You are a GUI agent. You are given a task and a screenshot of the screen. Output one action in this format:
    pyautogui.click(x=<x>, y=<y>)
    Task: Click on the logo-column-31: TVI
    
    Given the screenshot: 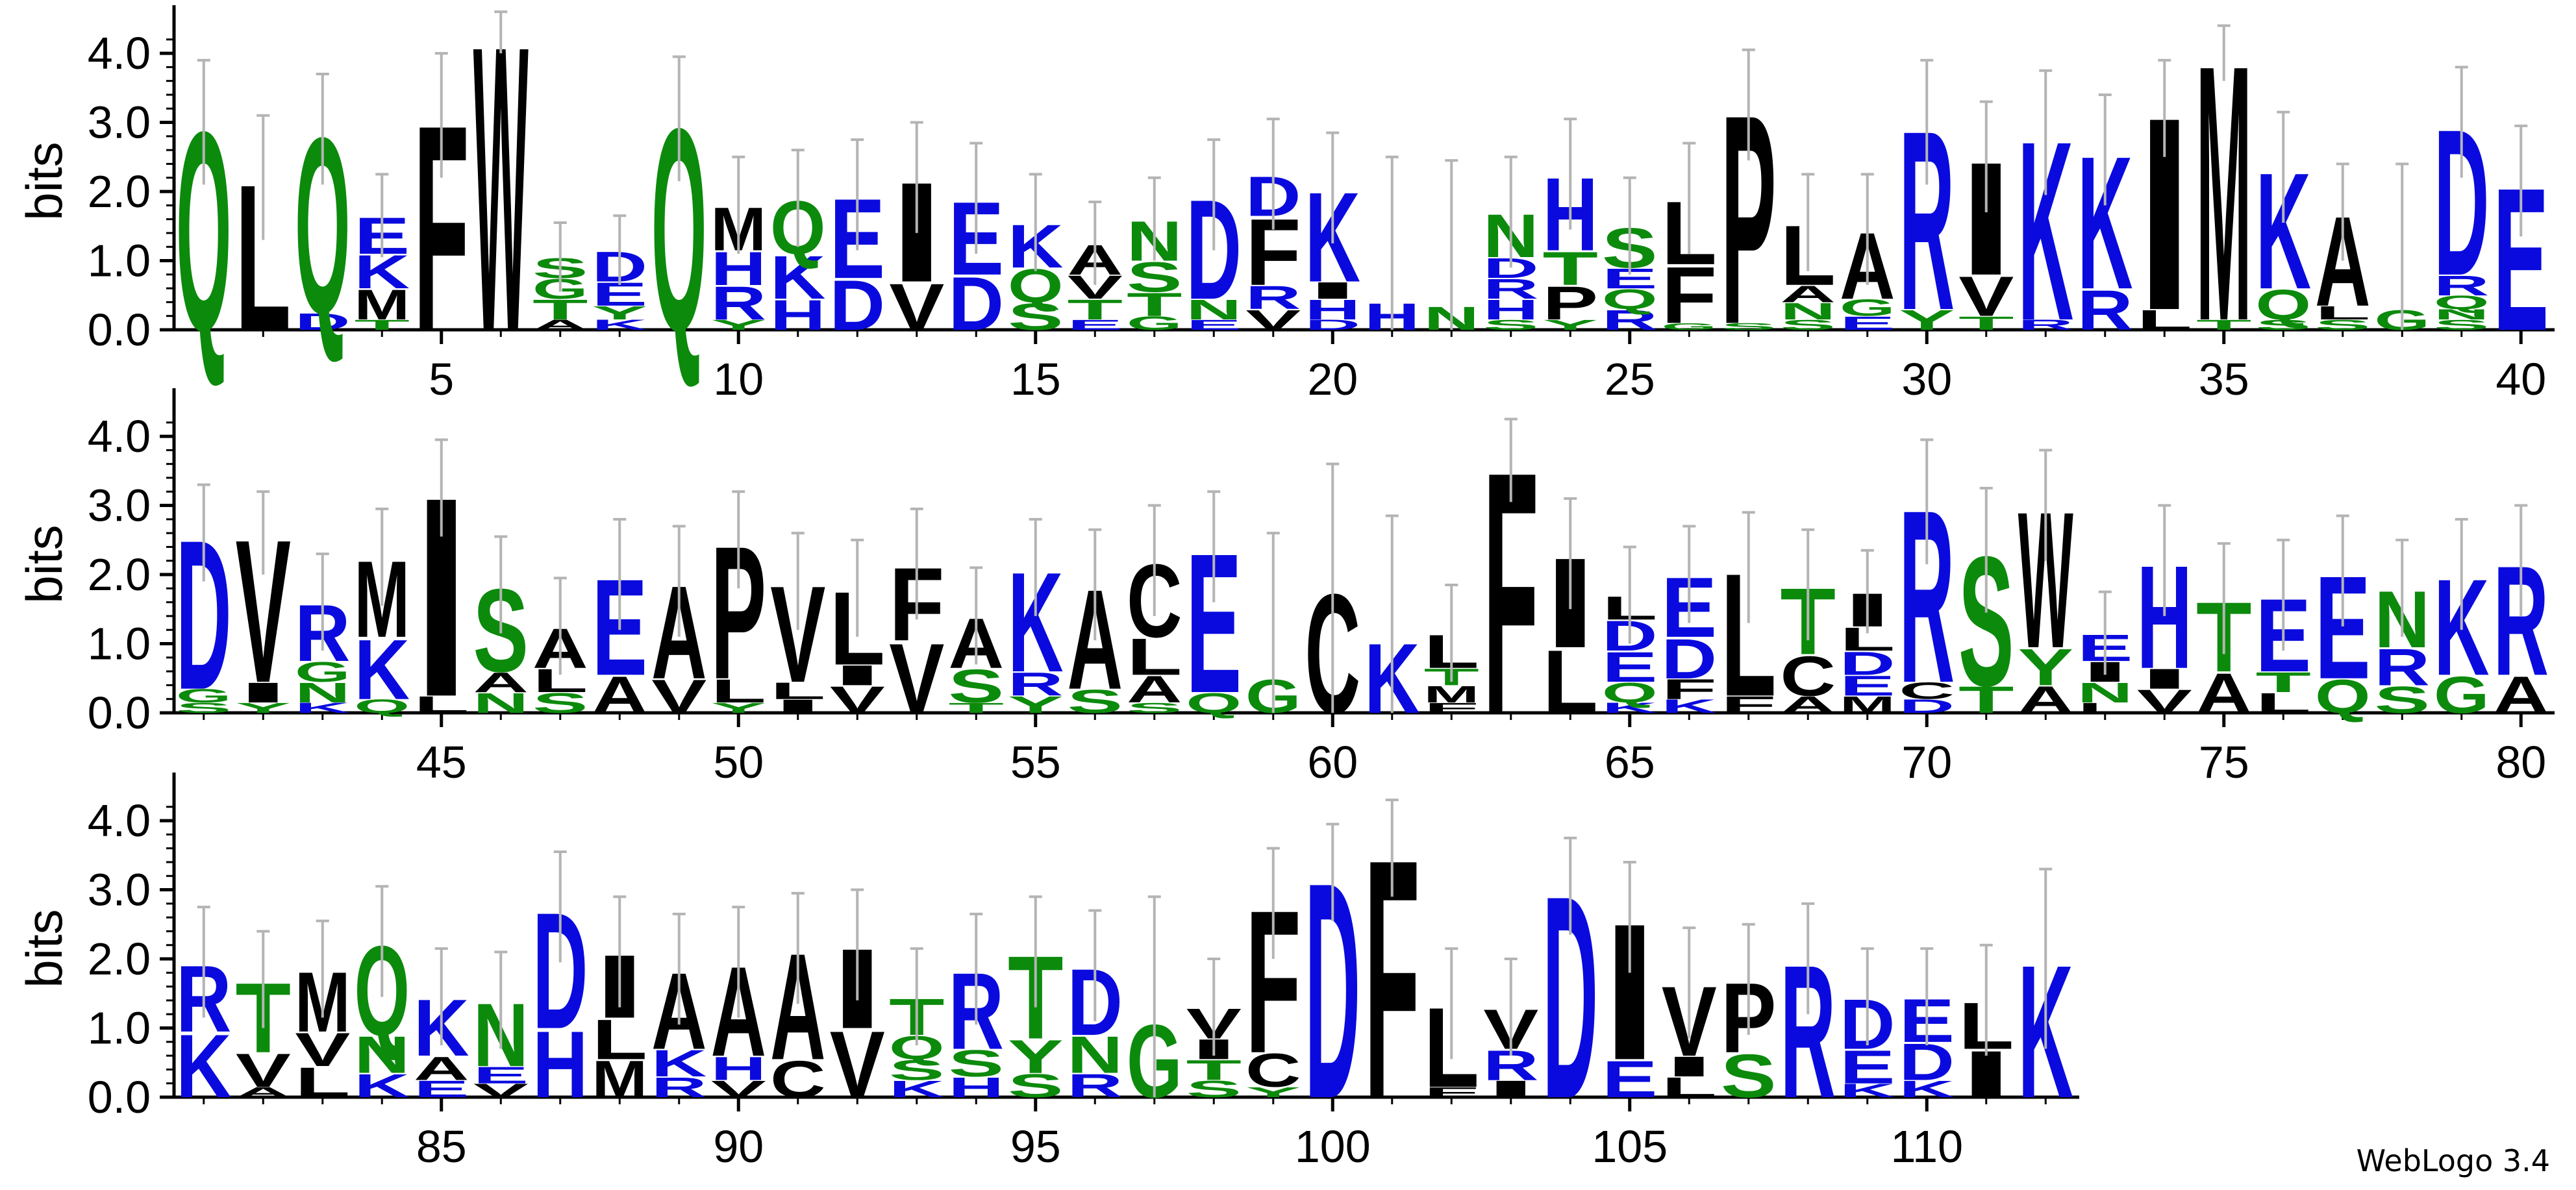 What is the action you would take?
    pyautogui.click(x=1986, y=217)
    